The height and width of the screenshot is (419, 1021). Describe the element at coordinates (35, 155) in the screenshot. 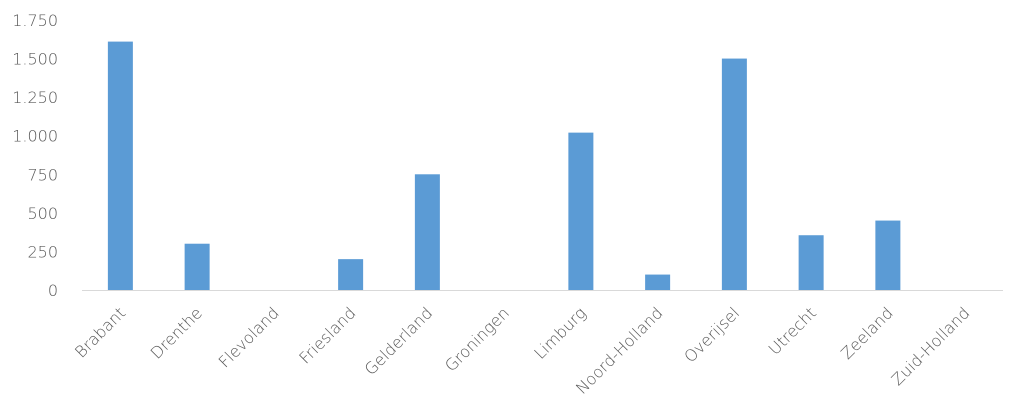

I see `y-axis-ticks: 0 250 500 750 1.000 1.250 1.500 1.750` at that location.